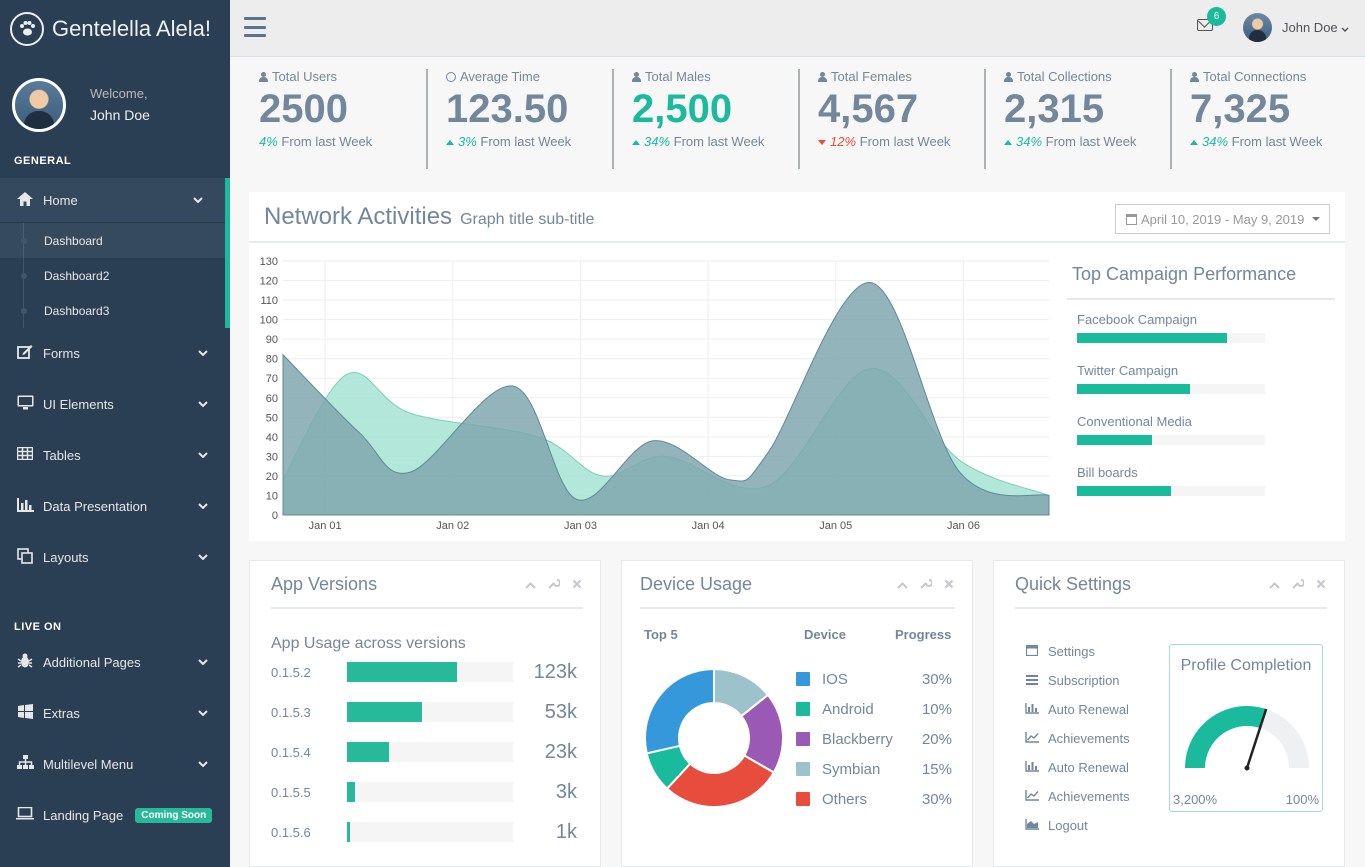  I want to click on x-tick-label: Jan 02, so click(452, 526).